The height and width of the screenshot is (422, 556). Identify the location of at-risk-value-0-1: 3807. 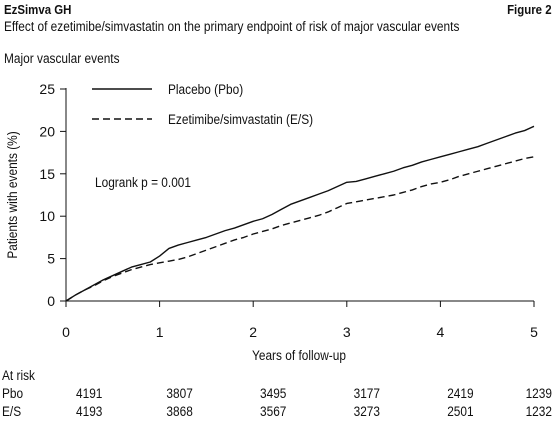
(179, 393).